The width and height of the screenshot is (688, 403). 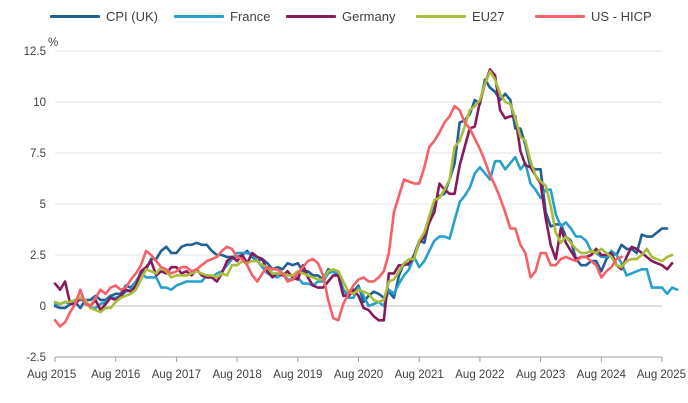 I want to click on x-tick-label: Aug 2019, so click(x=297, y=375).